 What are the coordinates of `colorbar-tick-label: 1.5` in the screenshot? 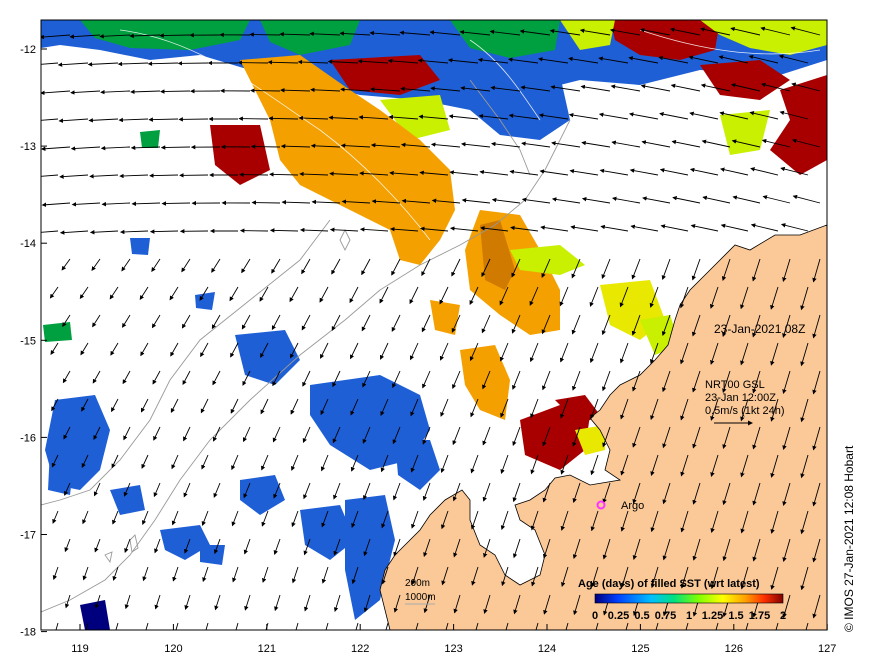 It's located at (735, 616).